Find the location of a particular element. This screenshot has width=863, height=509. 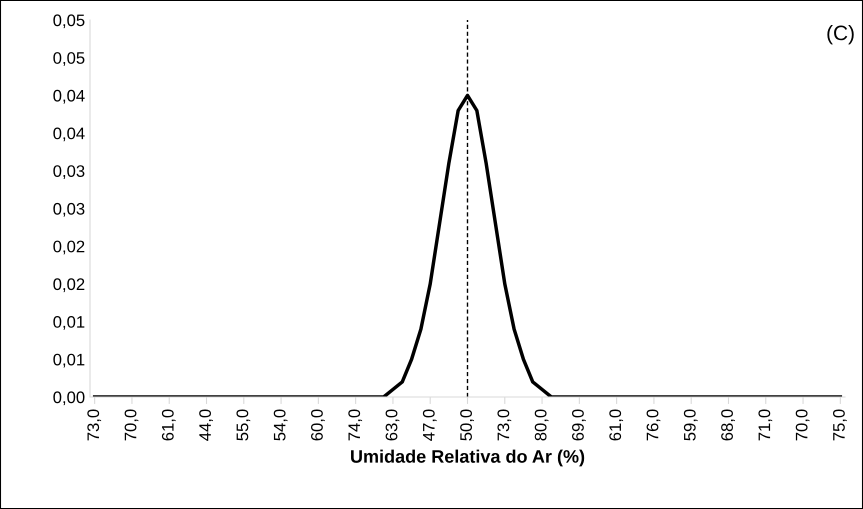

x-tick-label: 50,0 is located at coordinates (467, 425).